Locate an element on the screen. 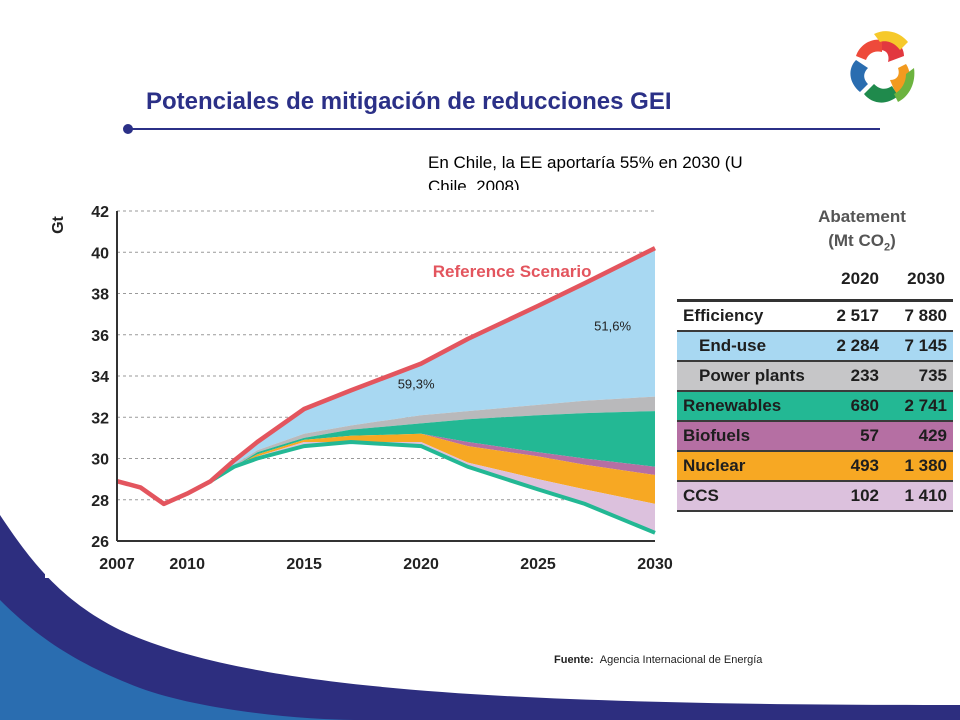 The width and height of the screenshot is (960, 720). row-label: Power plants is located at coordinates (752, 375).